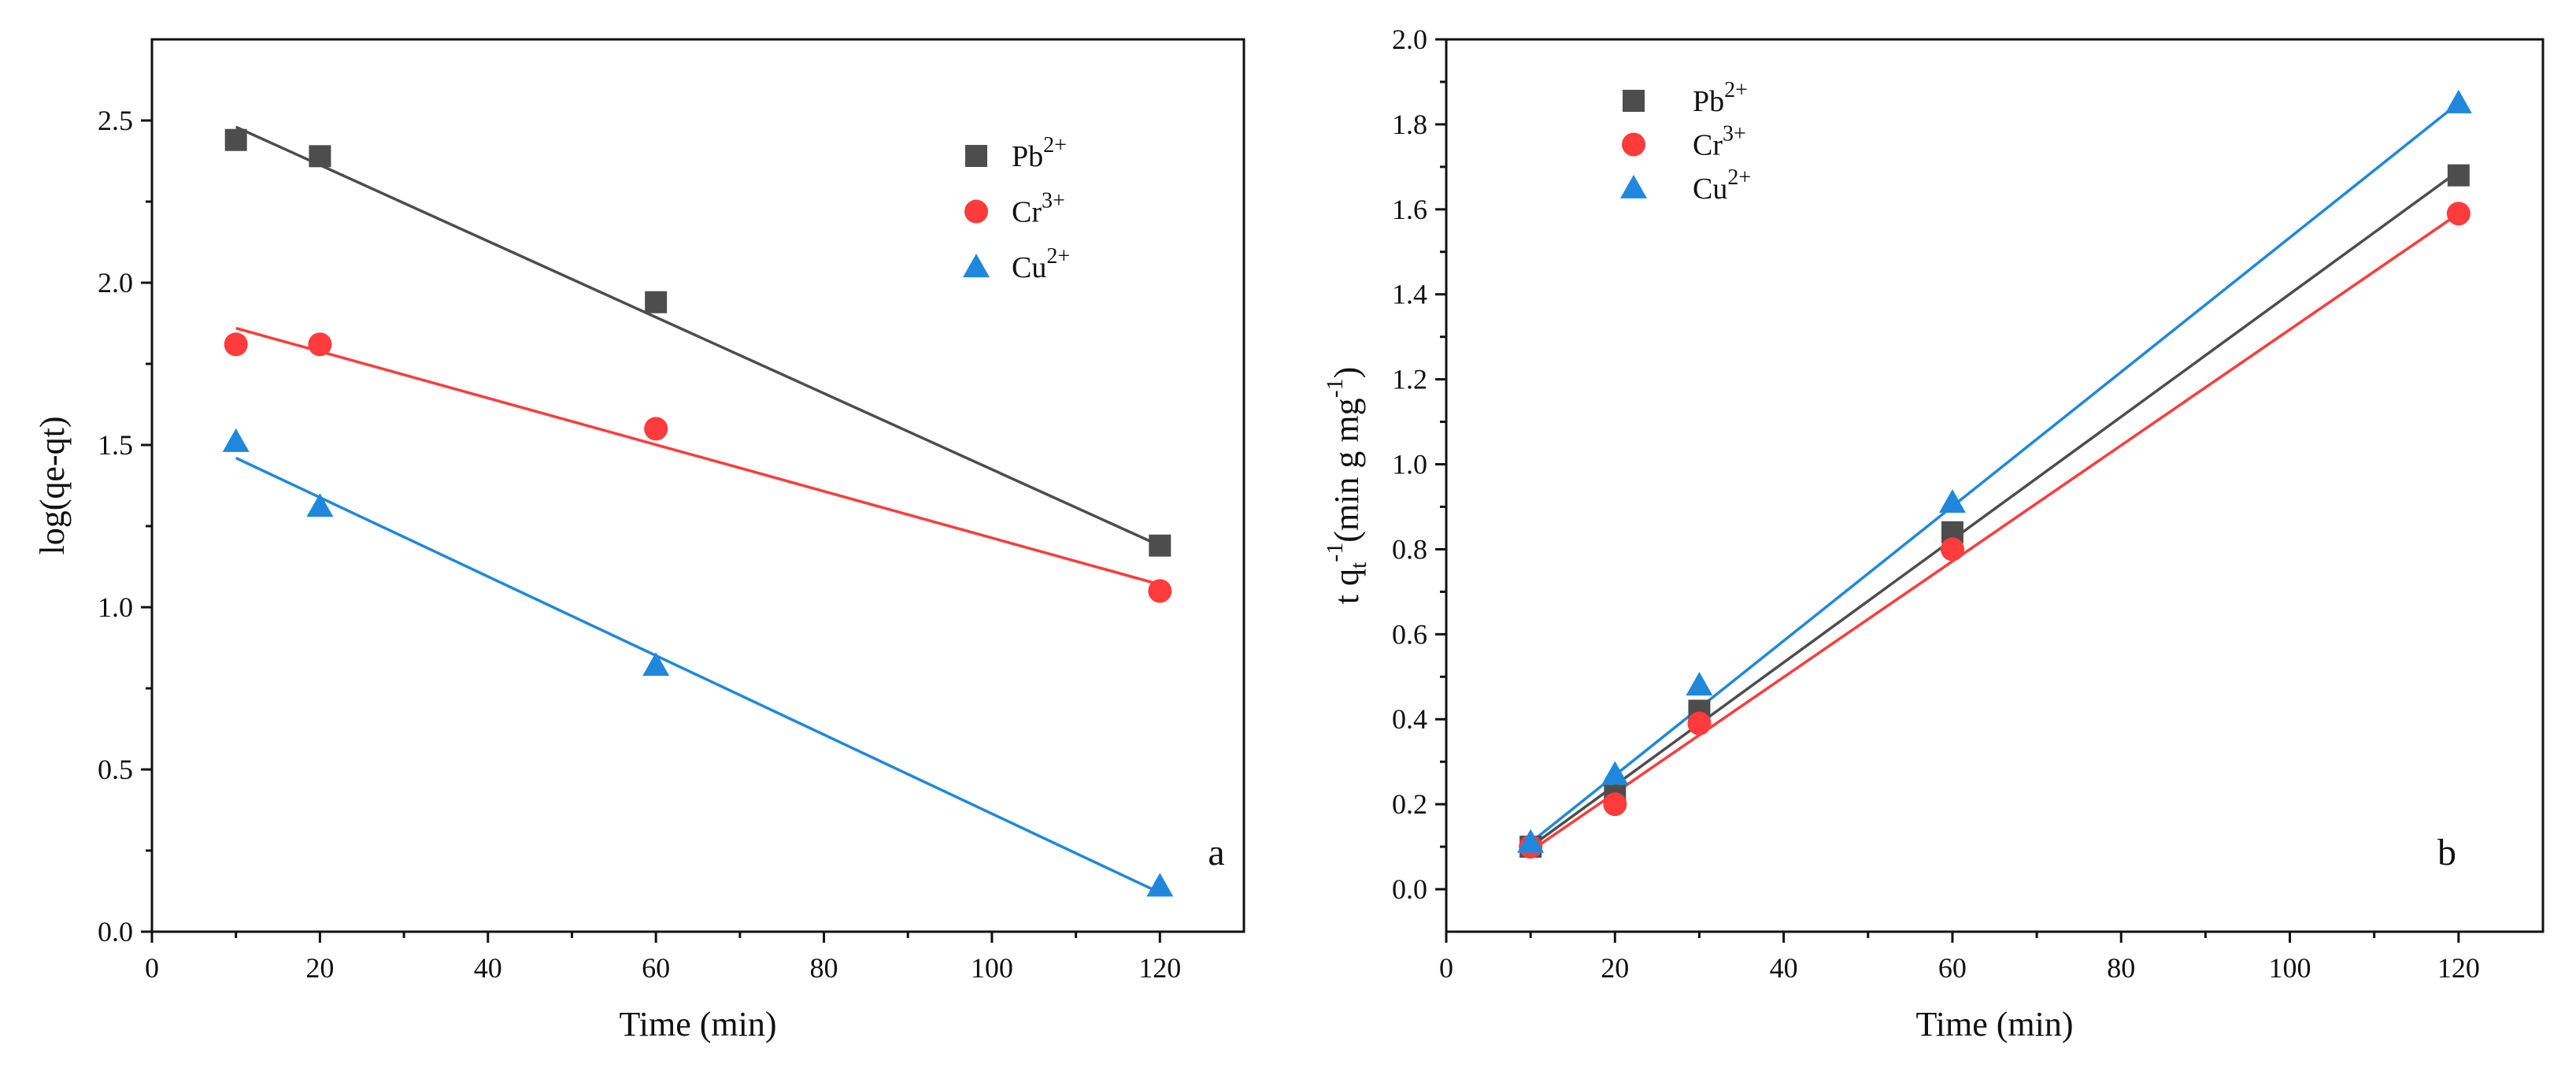 This screenshot has height=1090, width=2576. What do you see at coordinates (115, 769) in the screenshot?
I see `y-tick-label: 0.5` at bounding box center [115, 769].